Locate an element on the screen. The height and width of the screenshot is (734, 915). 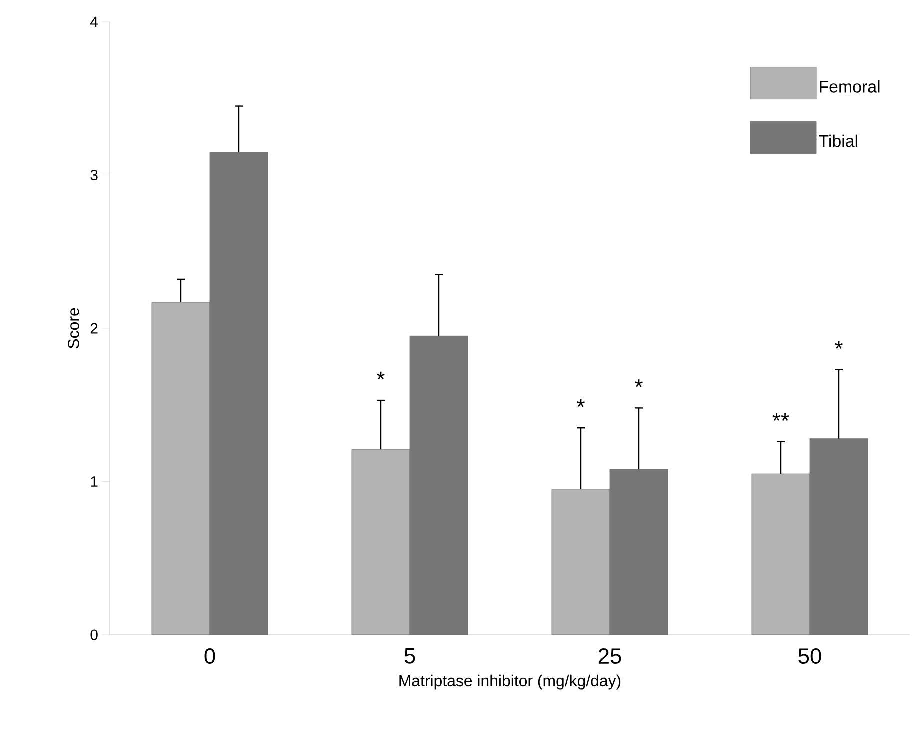
y-tick-label: 3 is located at coordinates (94, 175).